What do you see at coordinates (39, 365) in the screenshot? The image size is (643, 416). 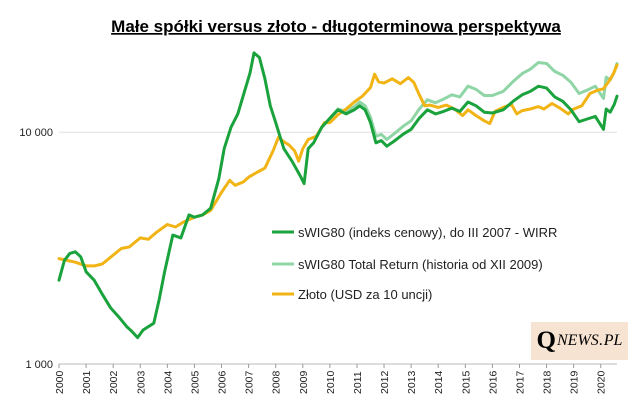 I see `y-tick-label: 1 000` at bounding box center [39, 365].